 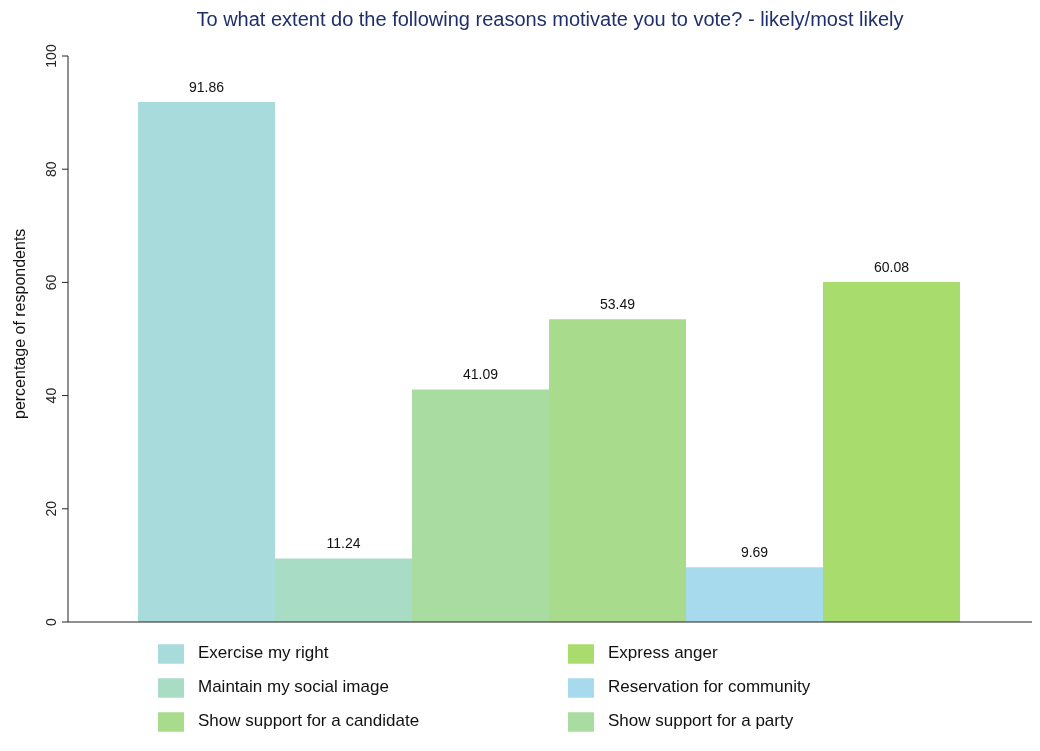 I want to click on data-label: 9.69, so click(x=754, y=552).